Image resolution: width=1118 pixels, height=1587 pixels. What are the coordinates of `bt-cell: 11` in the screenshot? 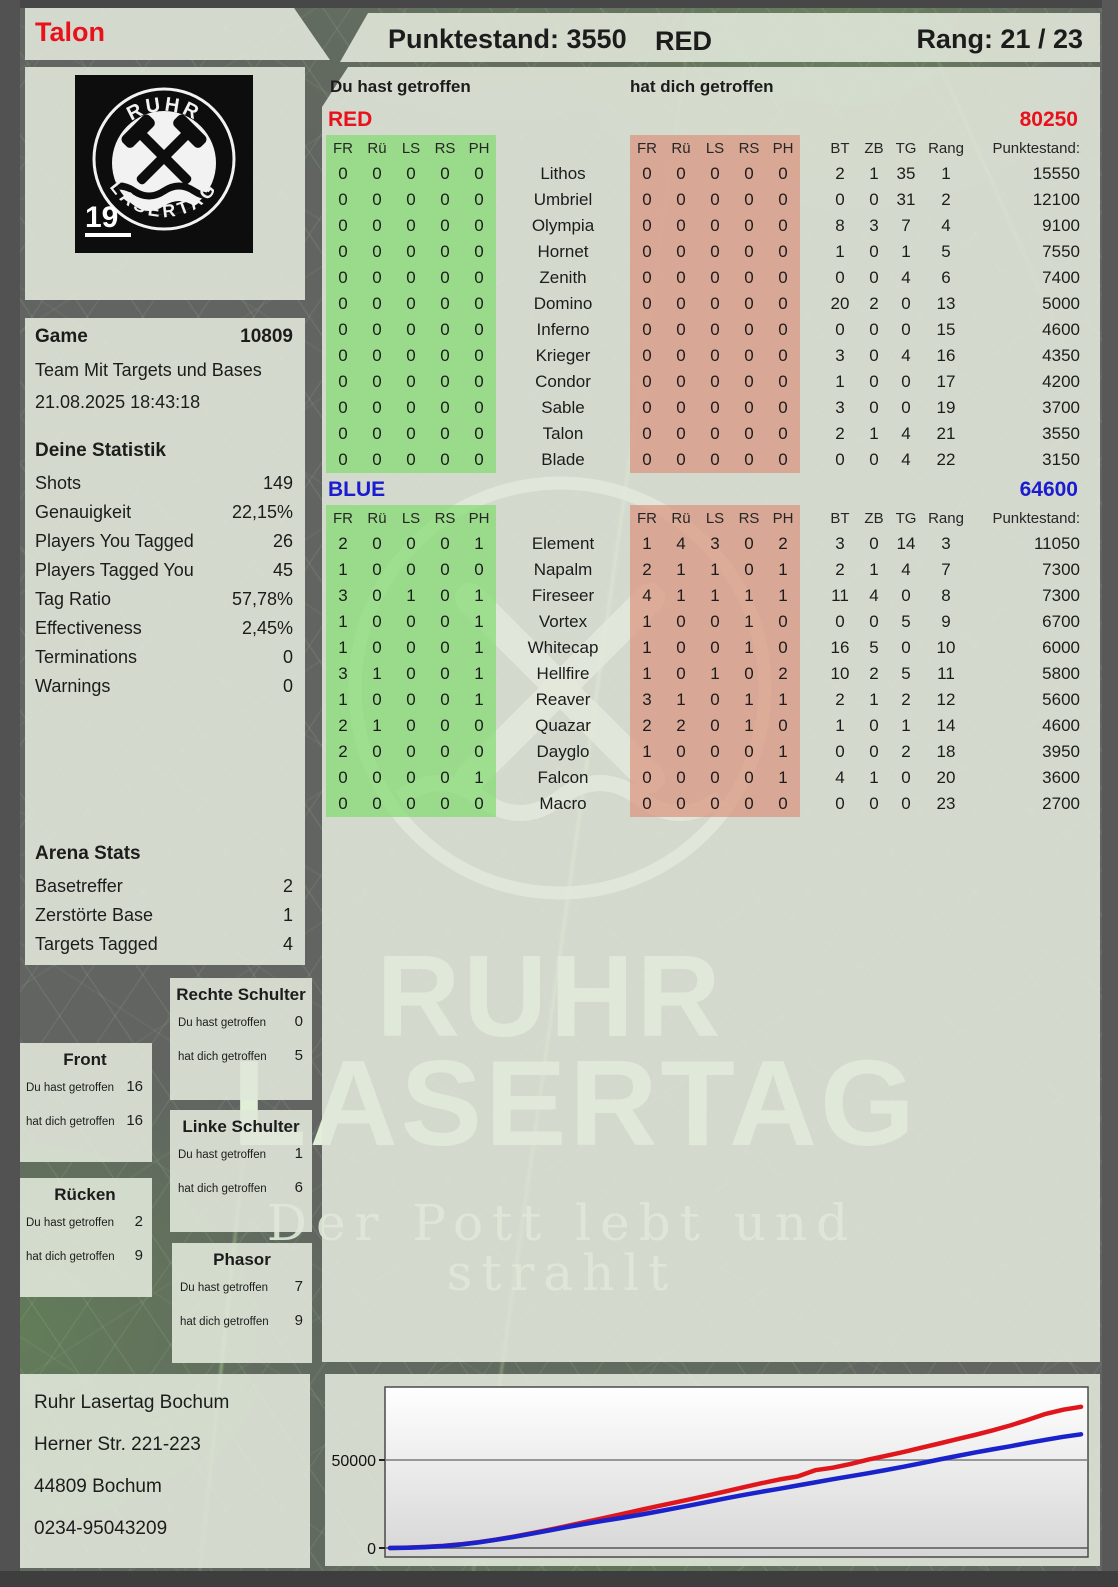 It's located at (840, 595).